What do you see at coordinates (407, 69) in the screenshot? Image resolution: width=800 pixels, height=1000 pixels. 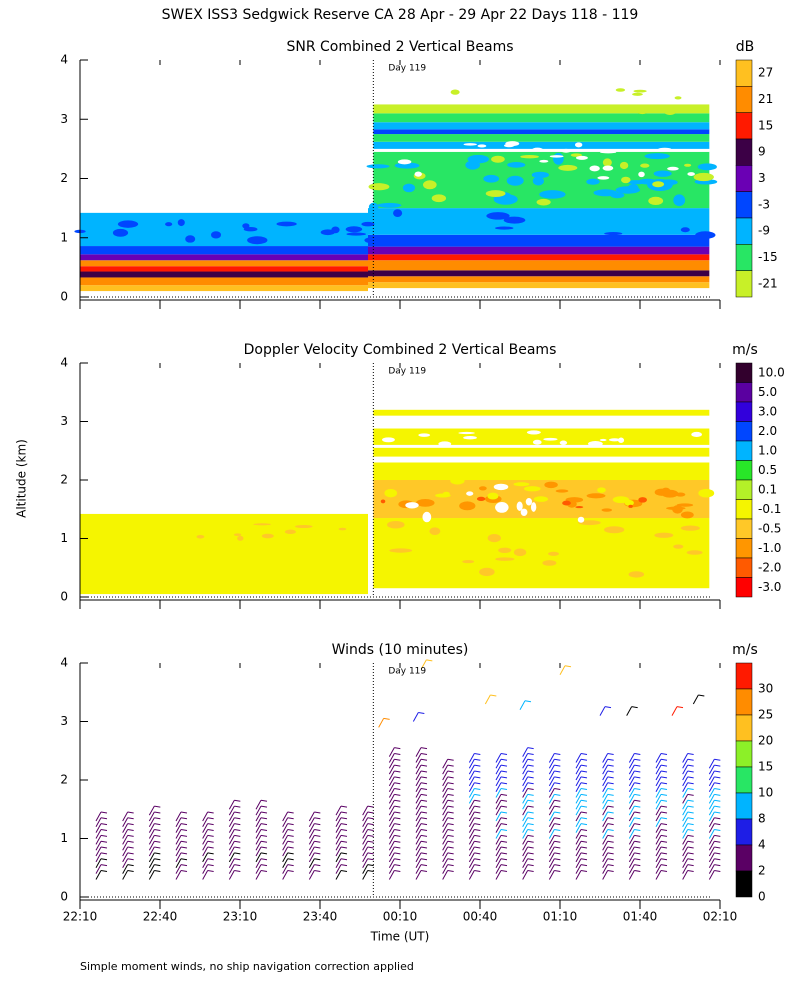 I see `day-label: Day 119` at bounding box center [407, 69].